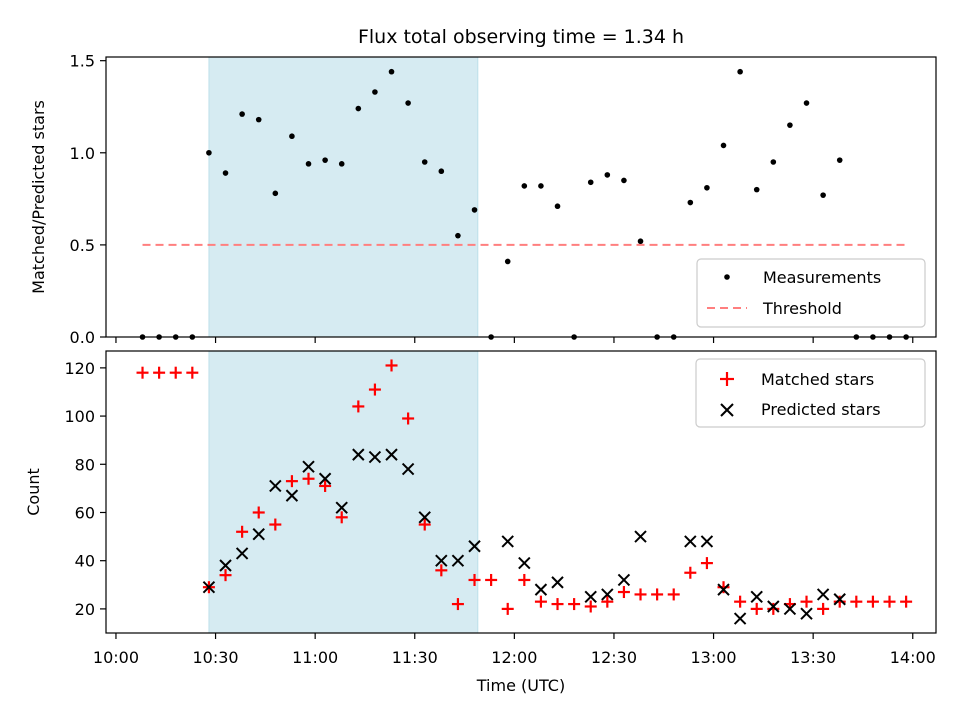 Image resolution: width=960 pixels, height=720 pixels. What do you see at coordinates (216, 657) in the screenshot?
I see `x-tick-label: 10:30` at bounding box center [216, 657].